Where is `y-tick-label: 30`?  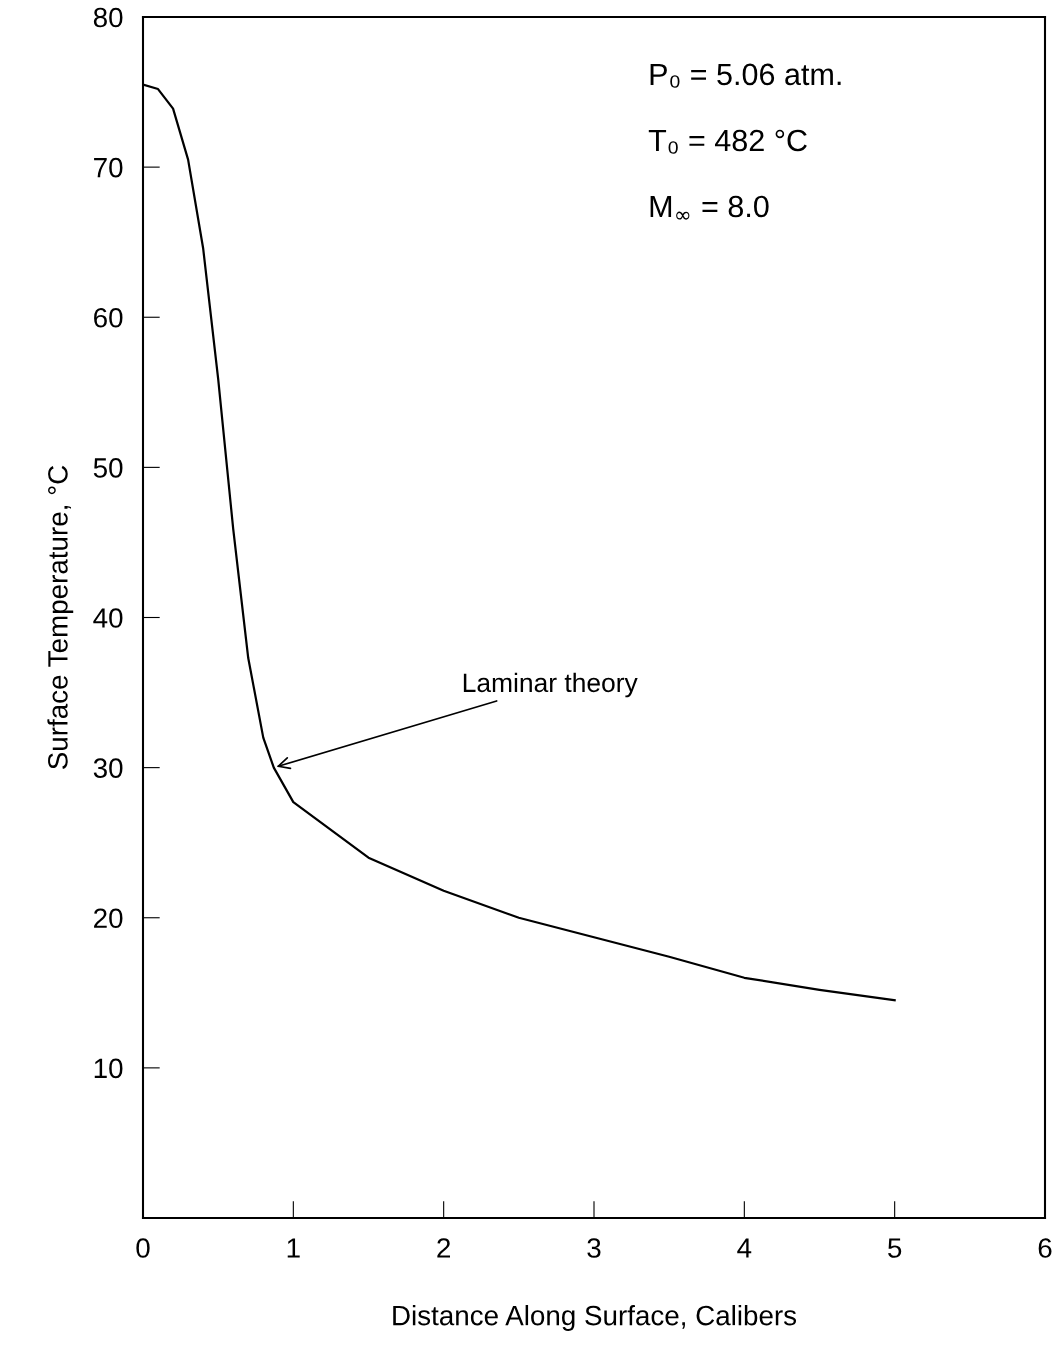 y-tick-label: 30 is located at coordinates (108, 768).